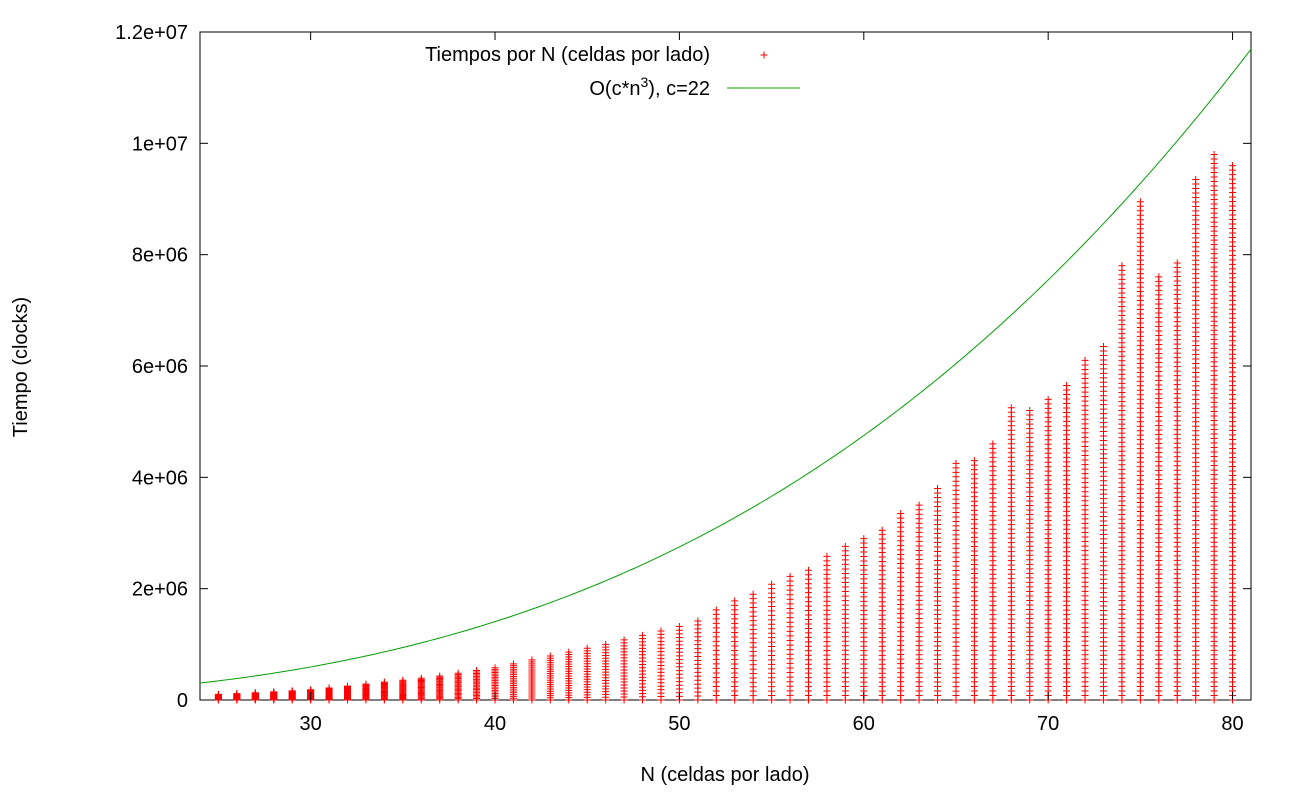 The width and height of the screenshot is (1300, 800). What do you see at coordinates (160, 590) in the screenshot?
I see `y-tick-label: 2e+06` at bounding box center [160, 590].